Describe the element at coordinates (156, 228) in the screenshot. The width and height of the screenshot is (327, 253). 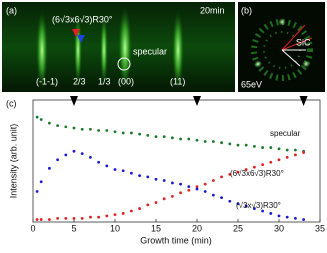
I see `x-tick-label: 15` at that location.